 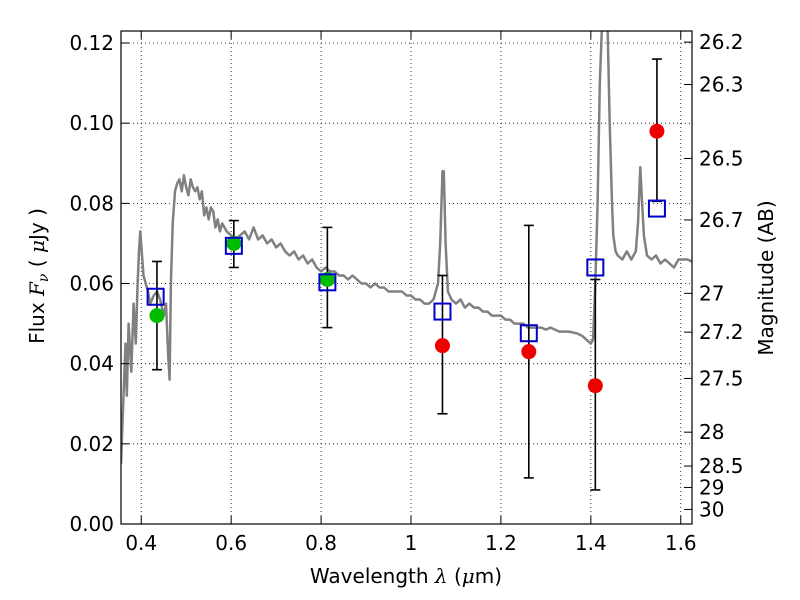 I want to click on y2-tick-label-3: 26.7, so click(x=721, y=220).